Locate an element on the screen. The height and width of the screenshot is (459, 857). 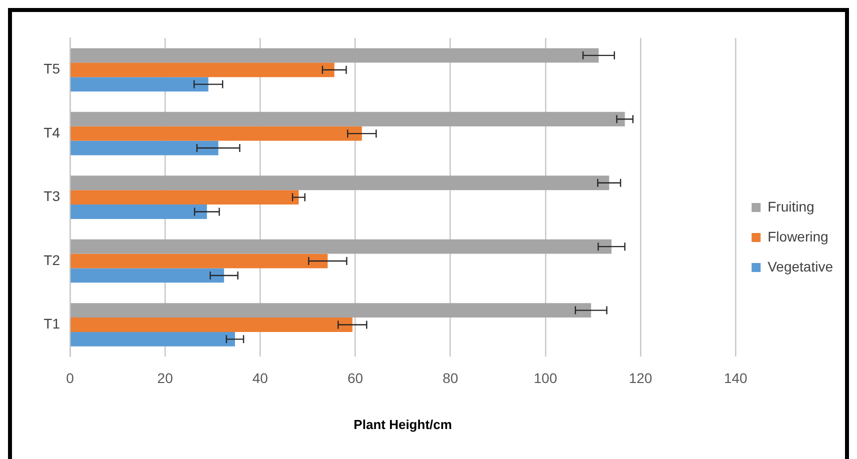
y-tick-label: T3 is located at coordinates (52, 196).